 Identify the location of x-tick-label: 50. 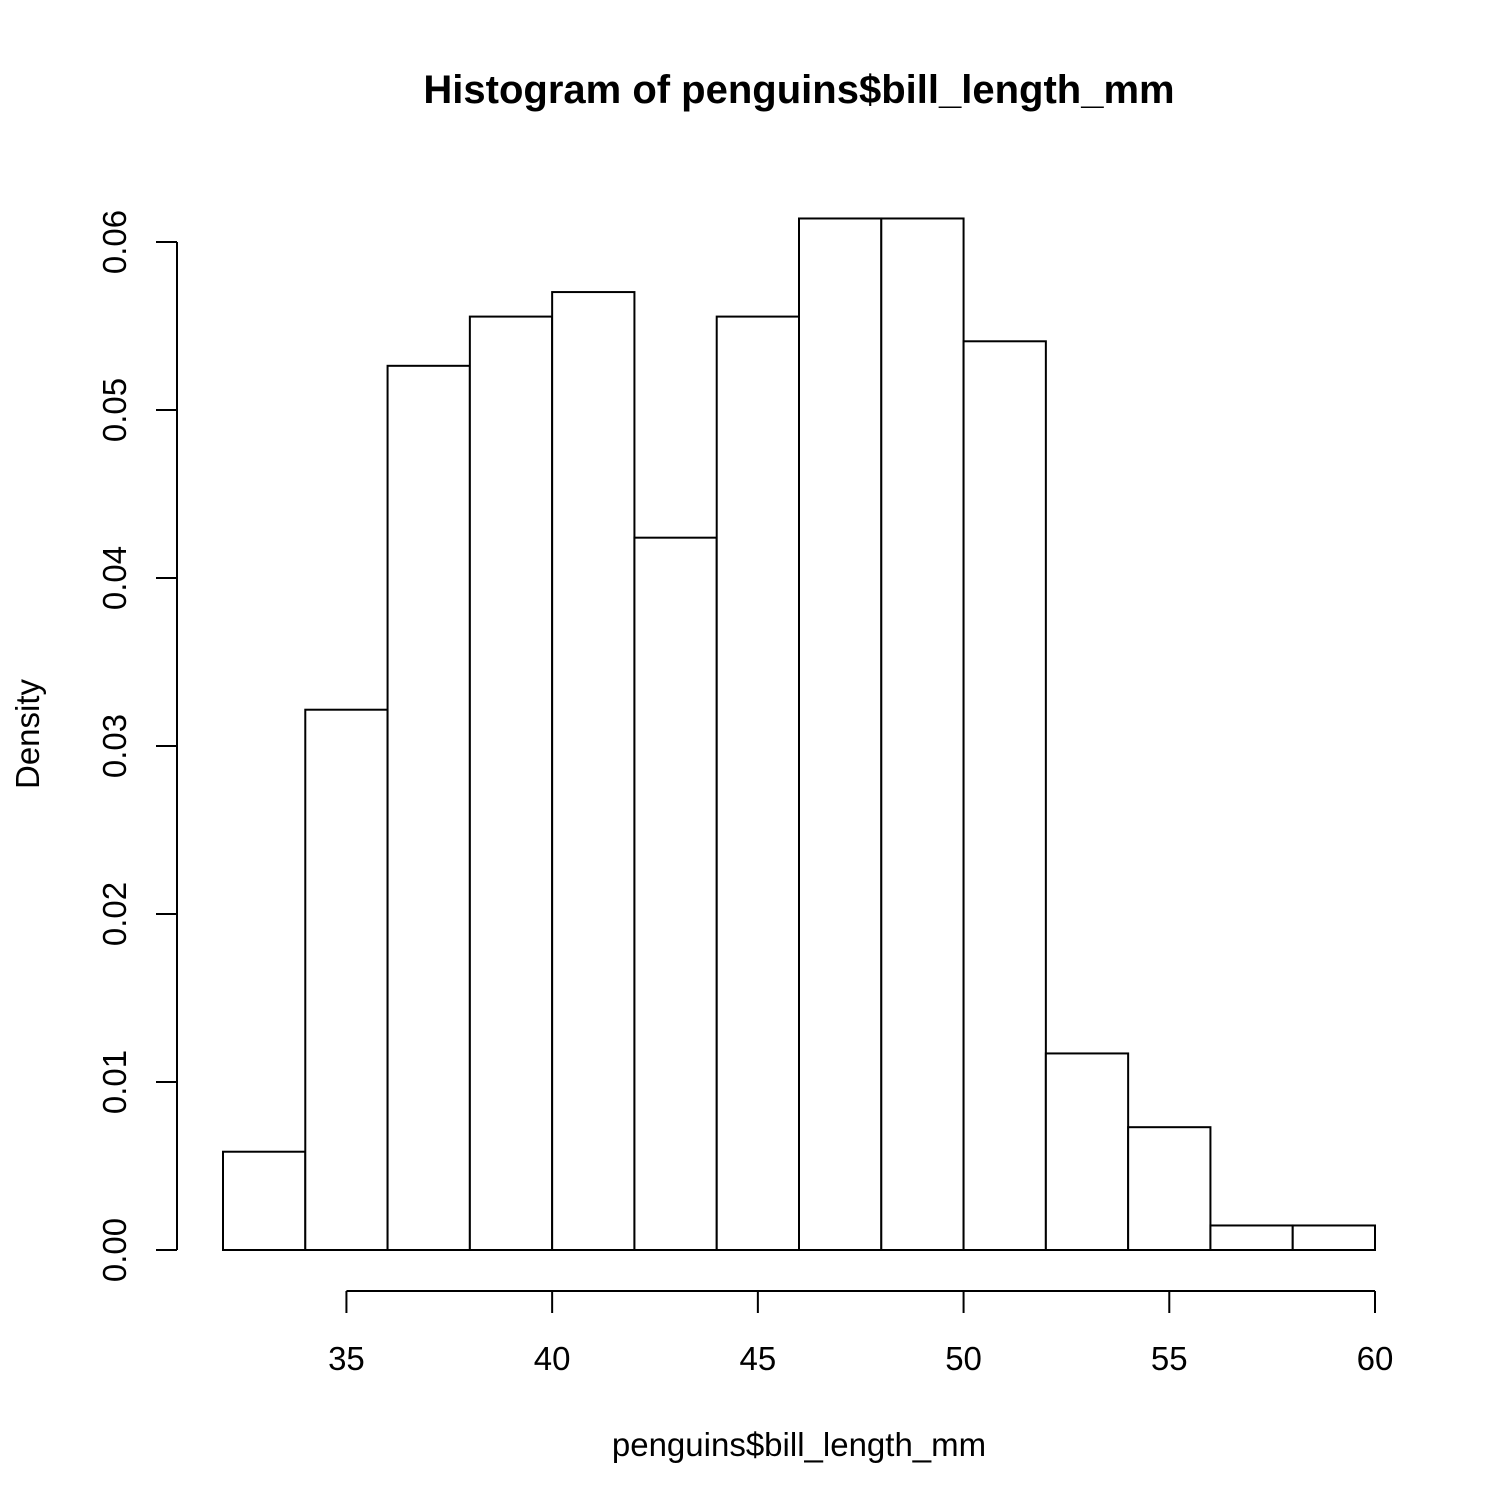
(963, 1358).